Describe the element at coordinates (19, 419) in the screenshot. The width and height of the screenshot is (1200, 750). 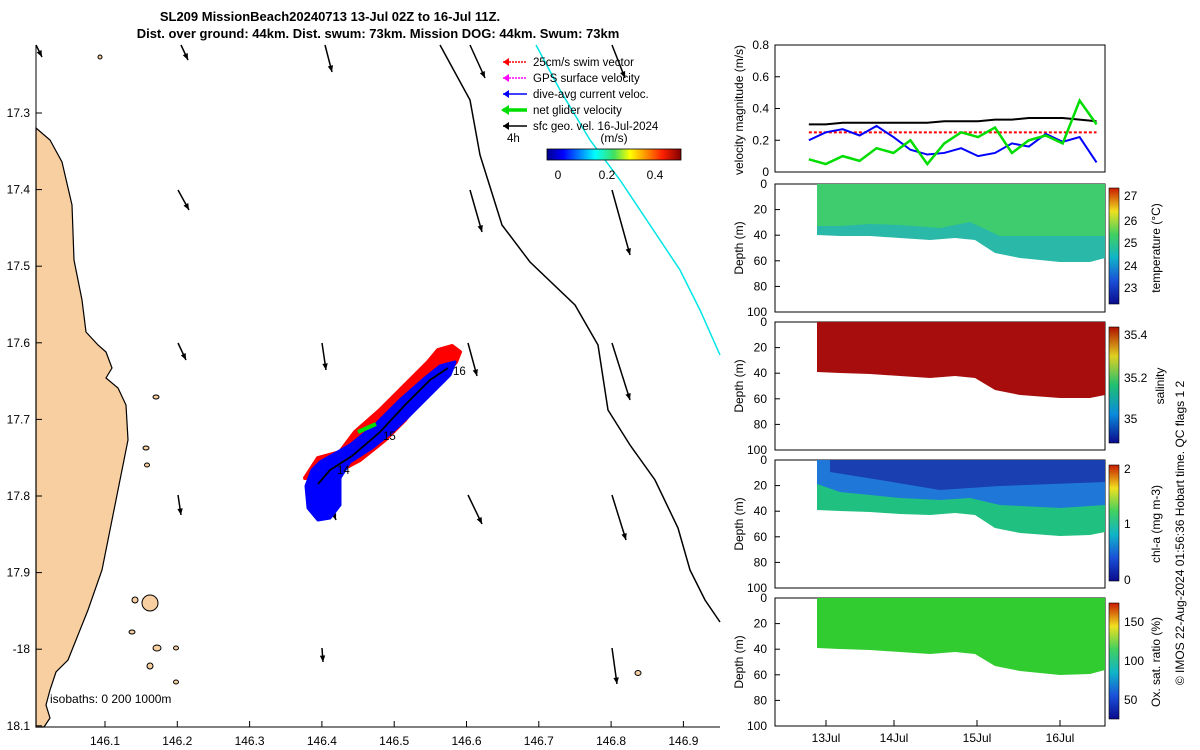
I see `map-ytick-label: 17.7` at that location.